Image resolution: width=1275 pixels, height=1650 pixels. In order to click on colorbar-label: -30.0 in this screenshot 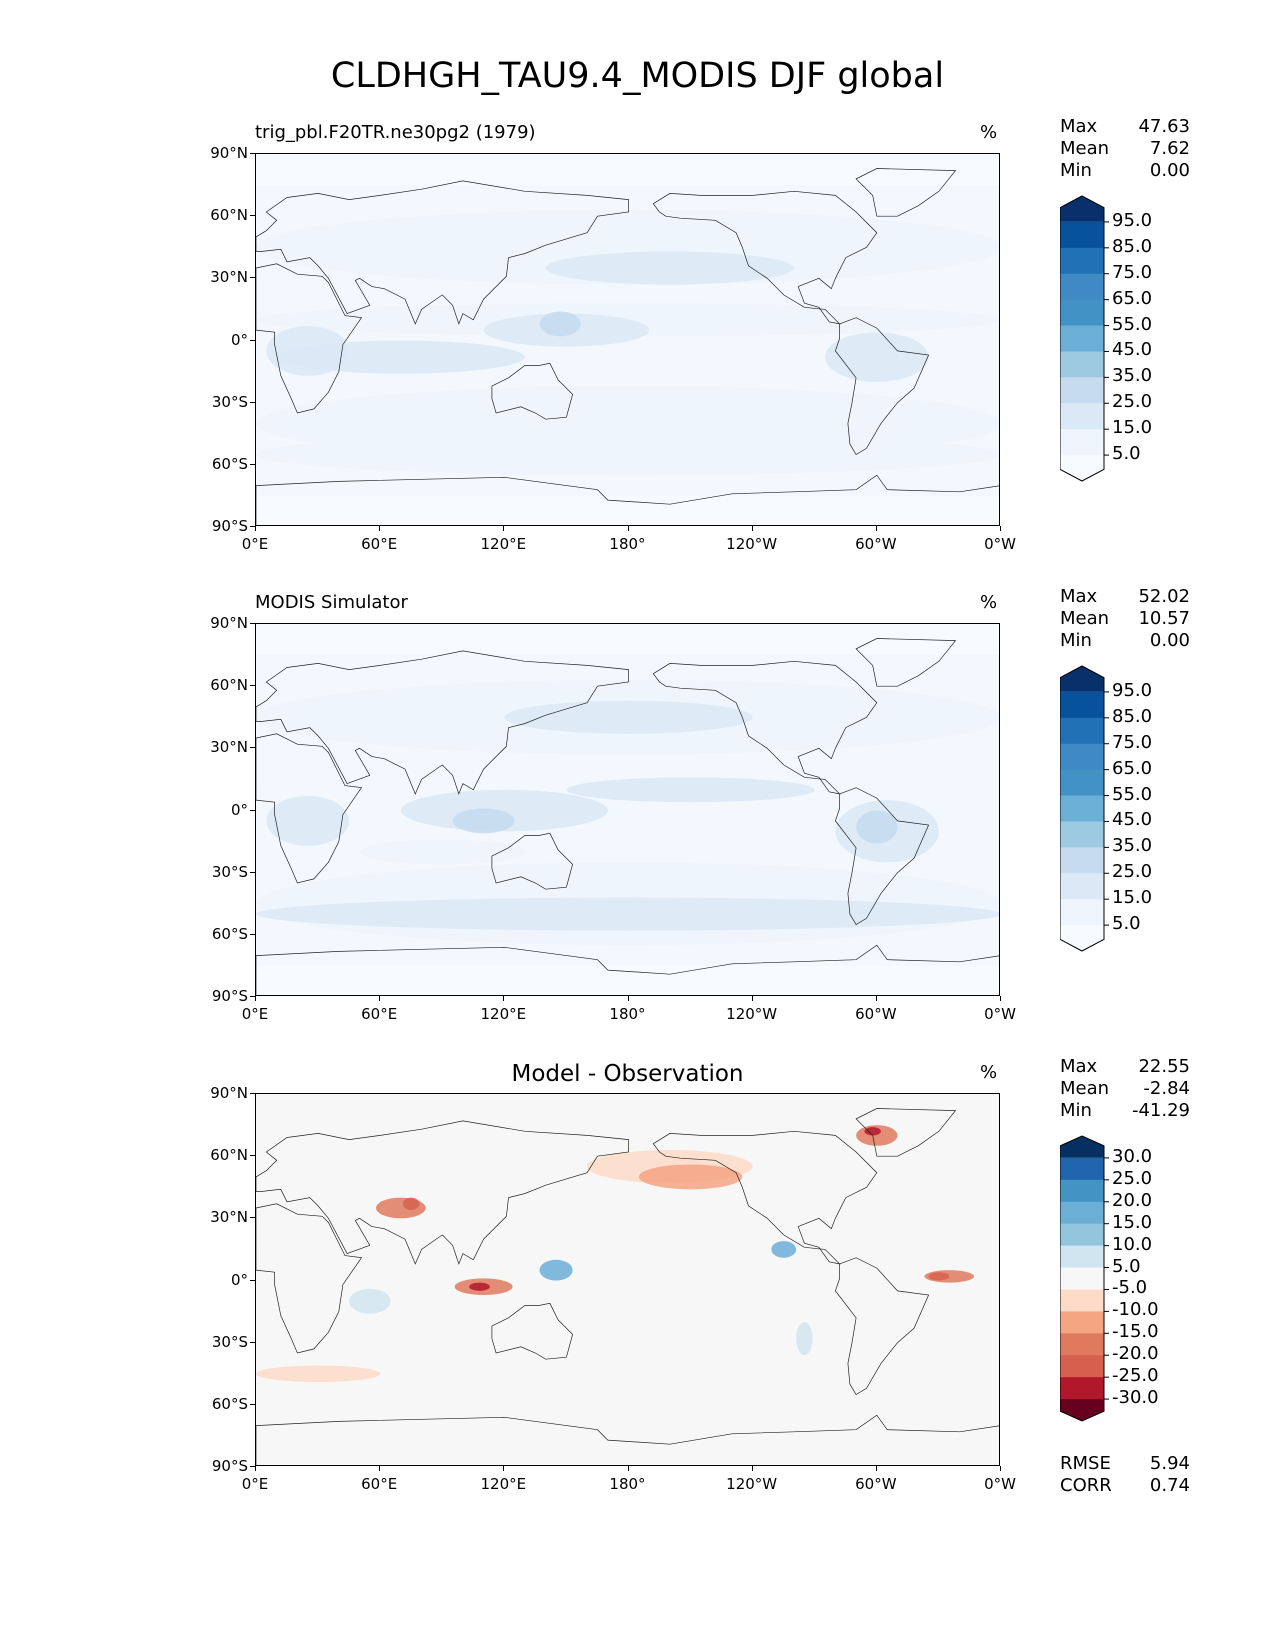, I will do `click(1135, 1398)`.